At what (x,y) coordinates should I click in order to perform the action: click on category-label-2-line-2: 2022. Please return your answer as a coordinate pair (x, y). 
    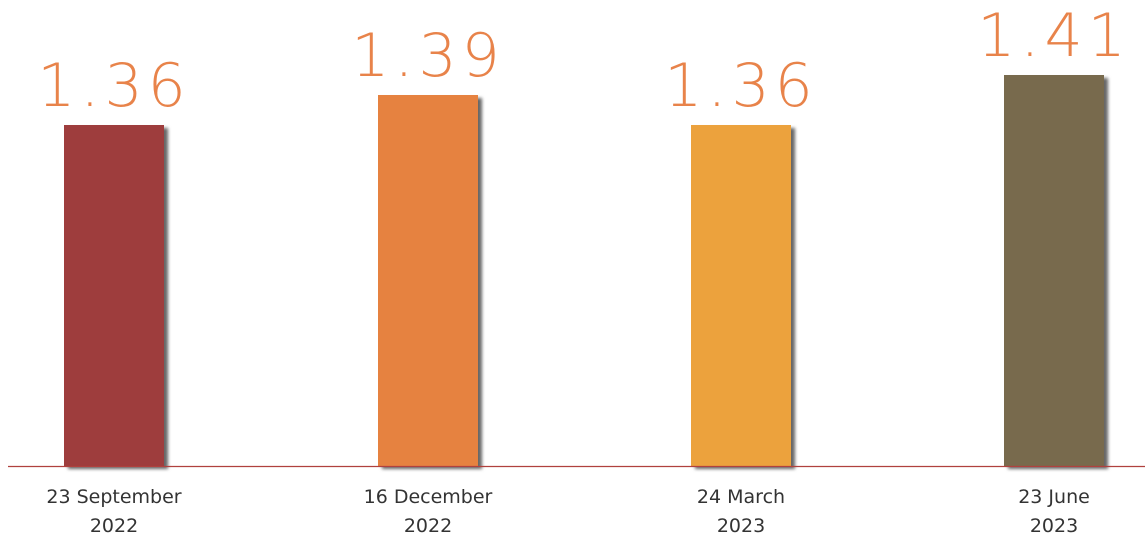
    Looking at the image, I should click on (428, 526).